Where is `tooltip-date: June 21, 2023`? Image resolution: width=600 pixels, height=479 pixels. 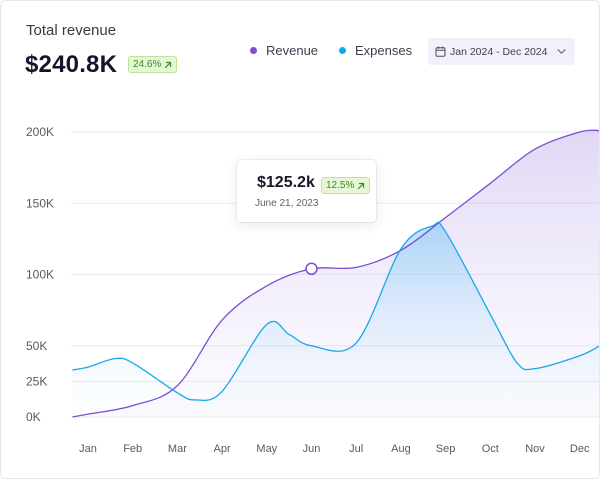 tooltip-date: June 21, 2023 is located at coordinates (287, 203).